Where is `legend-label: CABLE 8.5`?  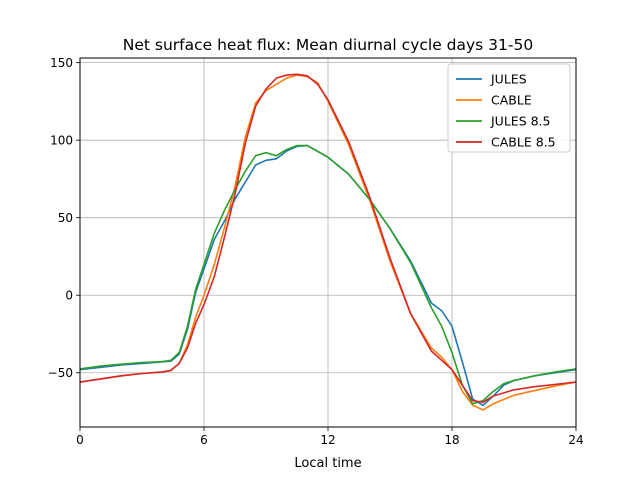 legend-label: CABLE 8.5 is located at coordinates (523, 142).